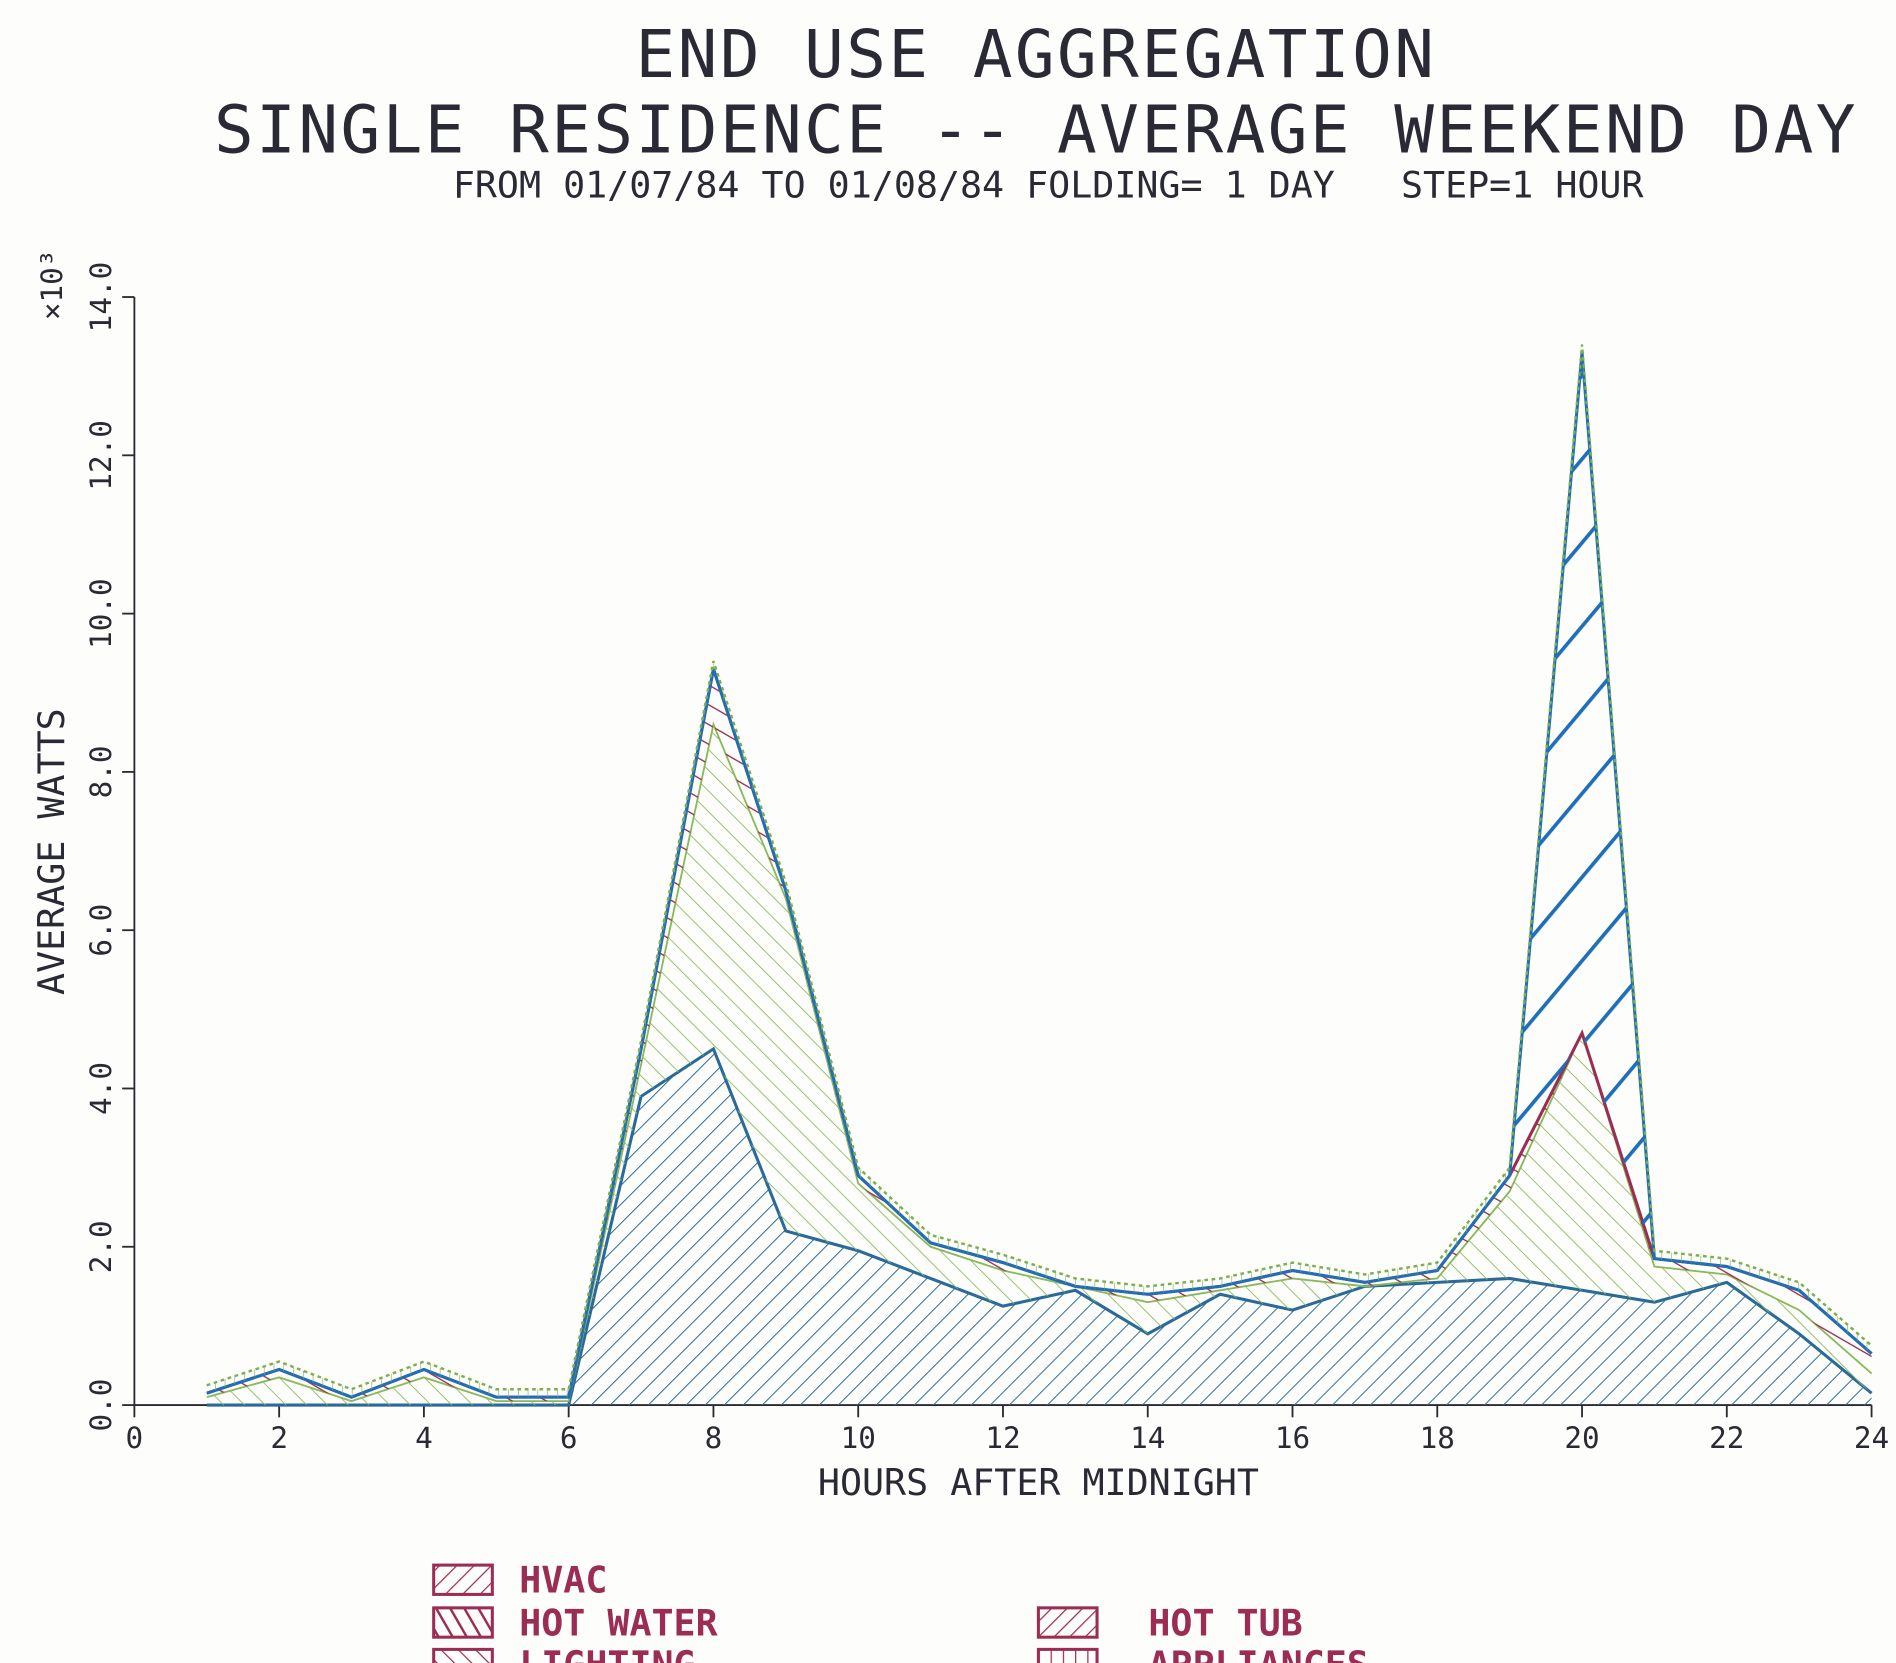 The image size is (1896, 1663). I want to click on x-tick-label: 4, so click(424, 1438).